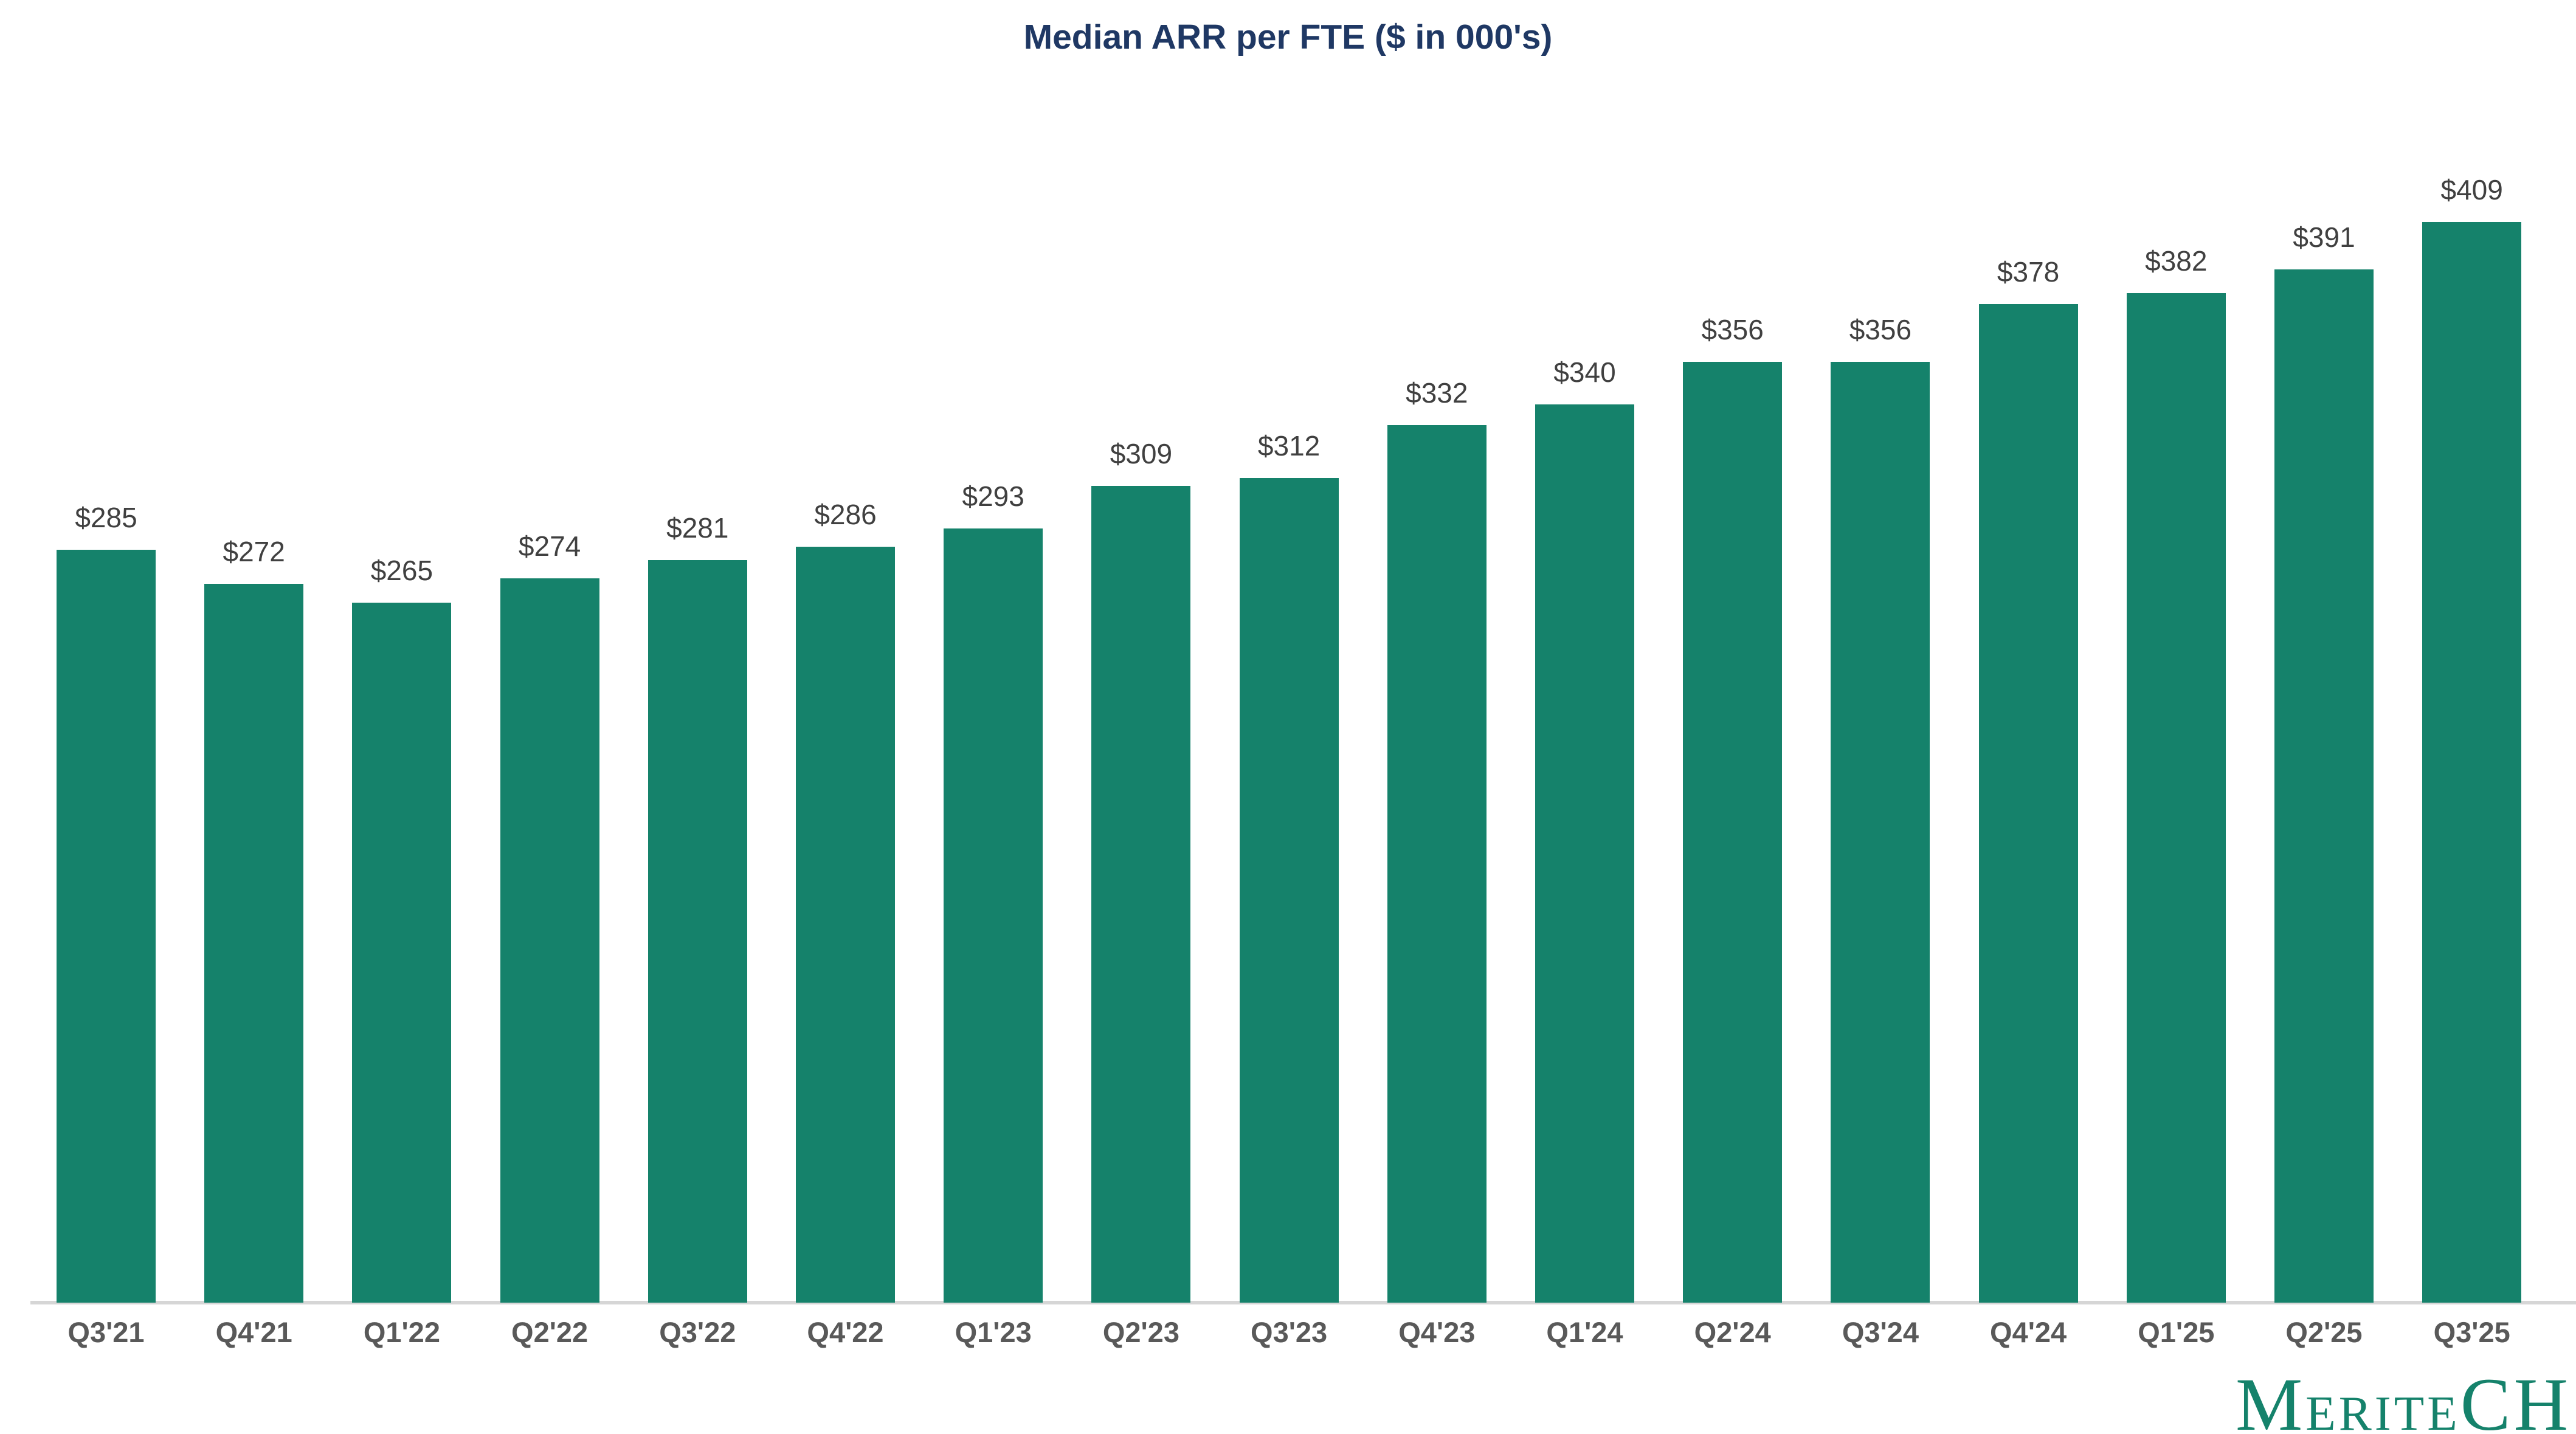  I want to click on x-axis-tick-label: Q1'24, so click(1585, 1332).